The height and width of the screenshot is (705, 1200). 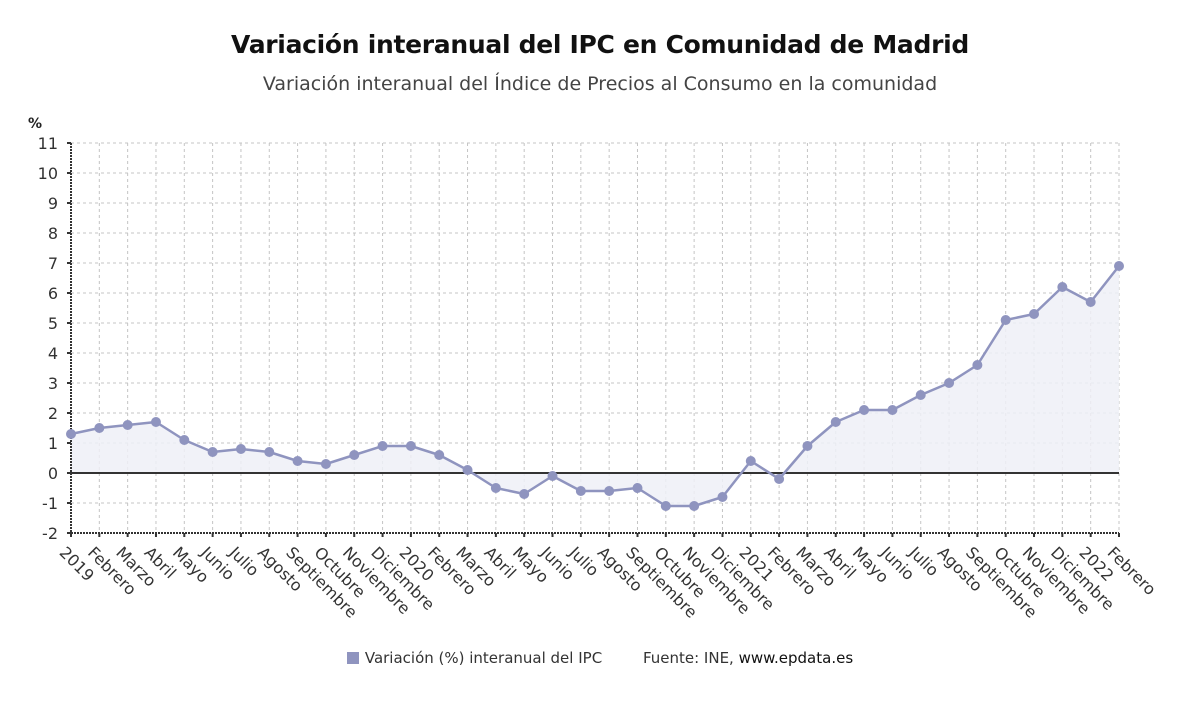 What do you see at coordinates (48, 143) in the screenshot?
I see `y-tick-label: 11` at bounding box center [48, 143].